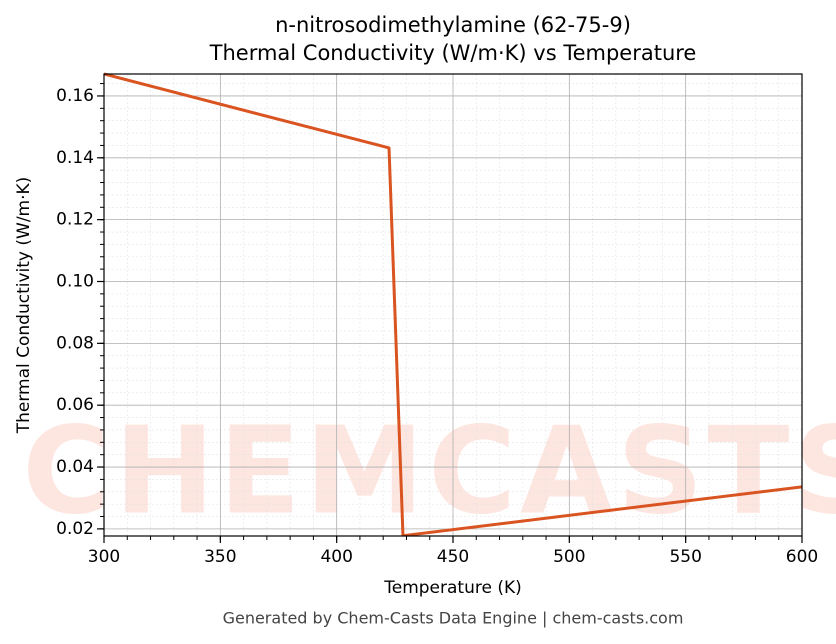 This screenshot has height=644, width=836. What do you see at coordinates (453, 557) in the screenshot?
I see `x-tick-label: 450` at bounding box center [453, 557].